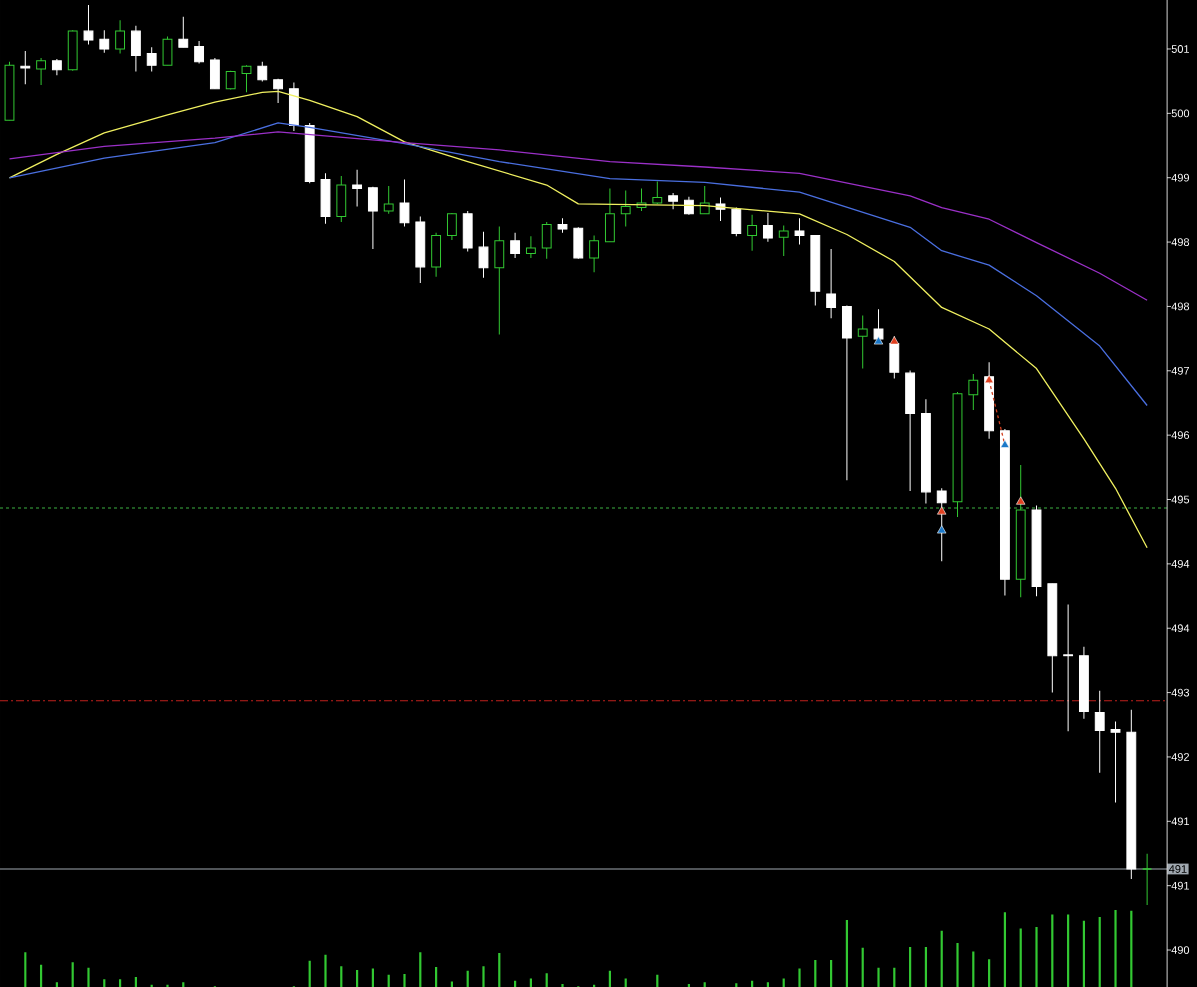  I want to click on text: 500, so click(1180, 113).